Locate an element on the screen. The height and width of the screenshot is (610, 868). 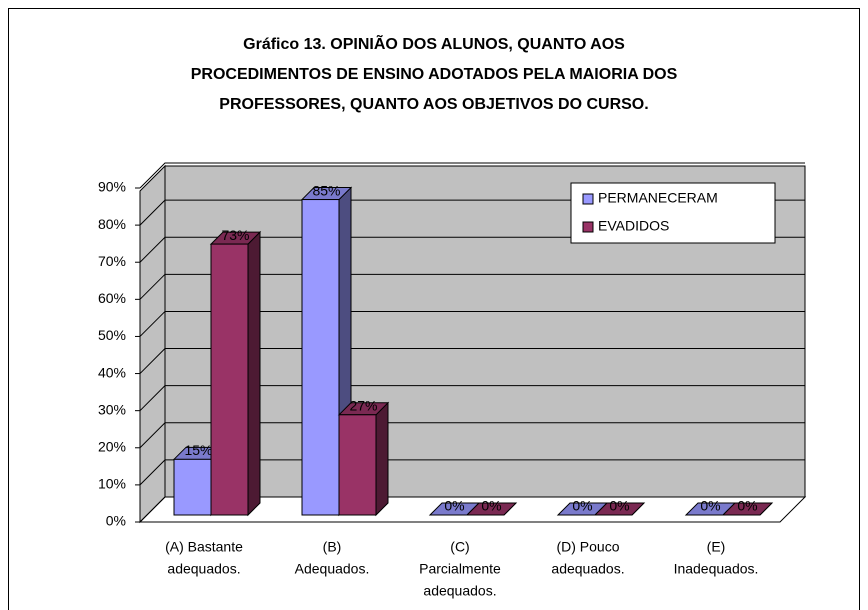
data-label: 15% is located at coordinates (198, 450).